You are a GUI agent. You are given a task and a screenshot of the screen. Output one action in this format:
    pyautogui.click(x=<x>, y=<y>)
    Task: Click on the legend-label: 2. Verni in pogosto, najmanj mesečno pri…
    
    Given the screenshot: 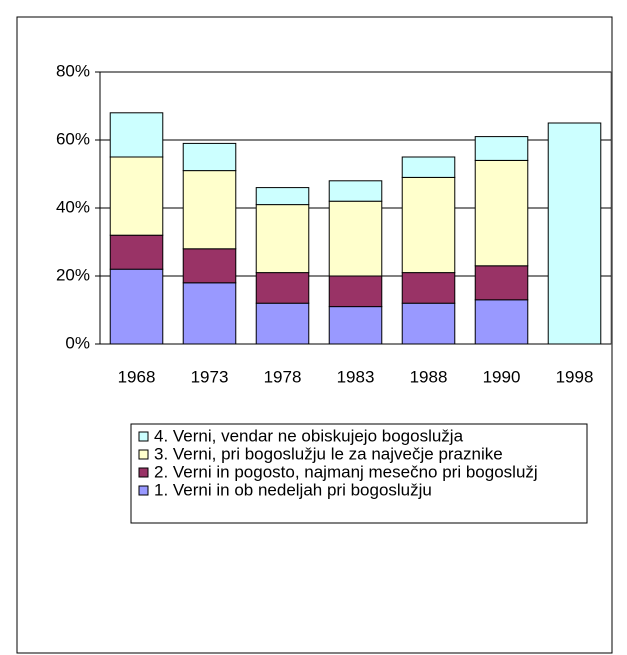 What is the action you would take?
    pyautogui.click(x=346, y=471)
    